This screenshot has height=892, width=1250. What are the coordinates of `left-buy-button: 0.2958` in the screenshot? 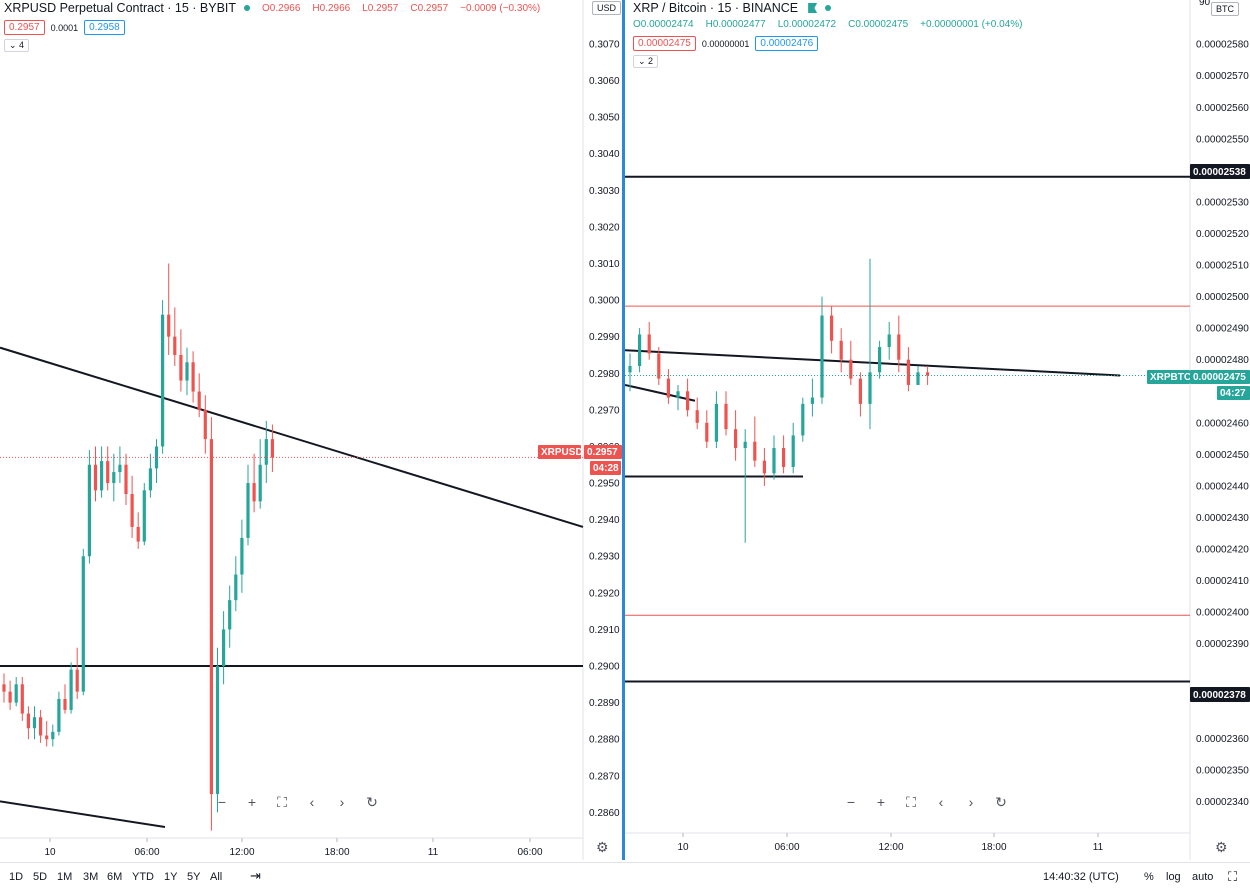 It's located at (104, 27).